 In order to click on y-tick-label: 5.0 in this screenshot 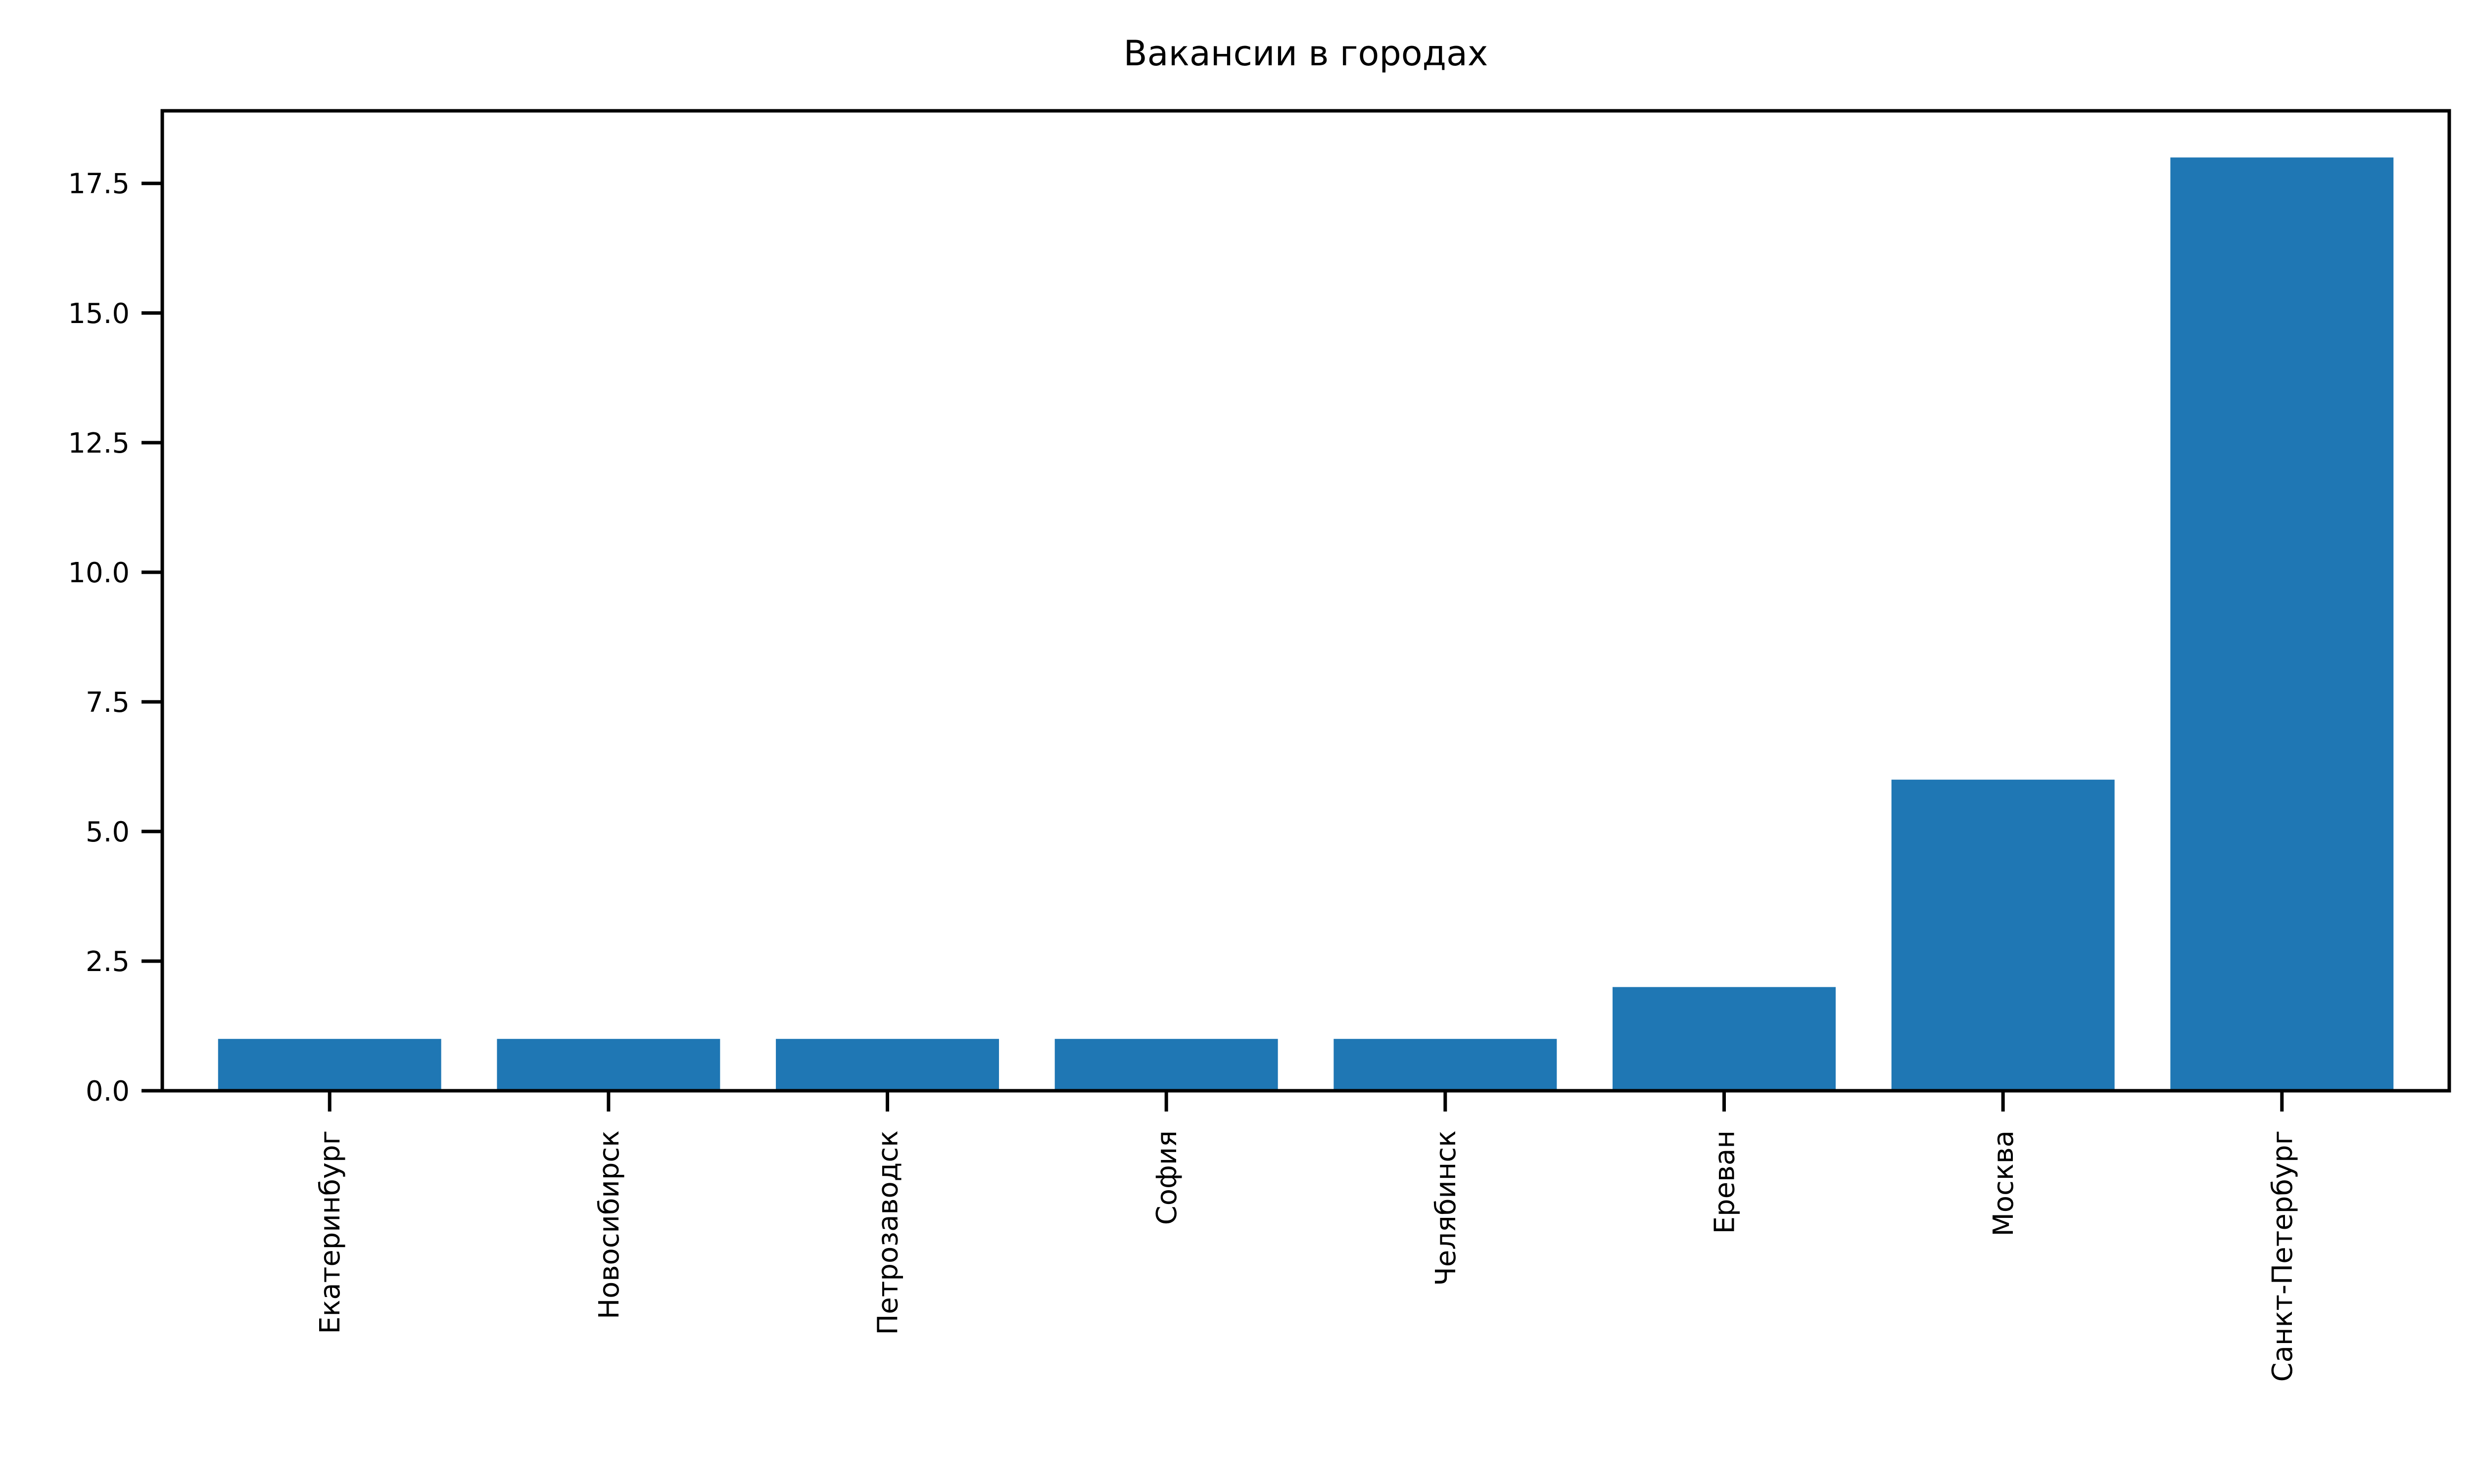, I will do `click(108, 832)`.